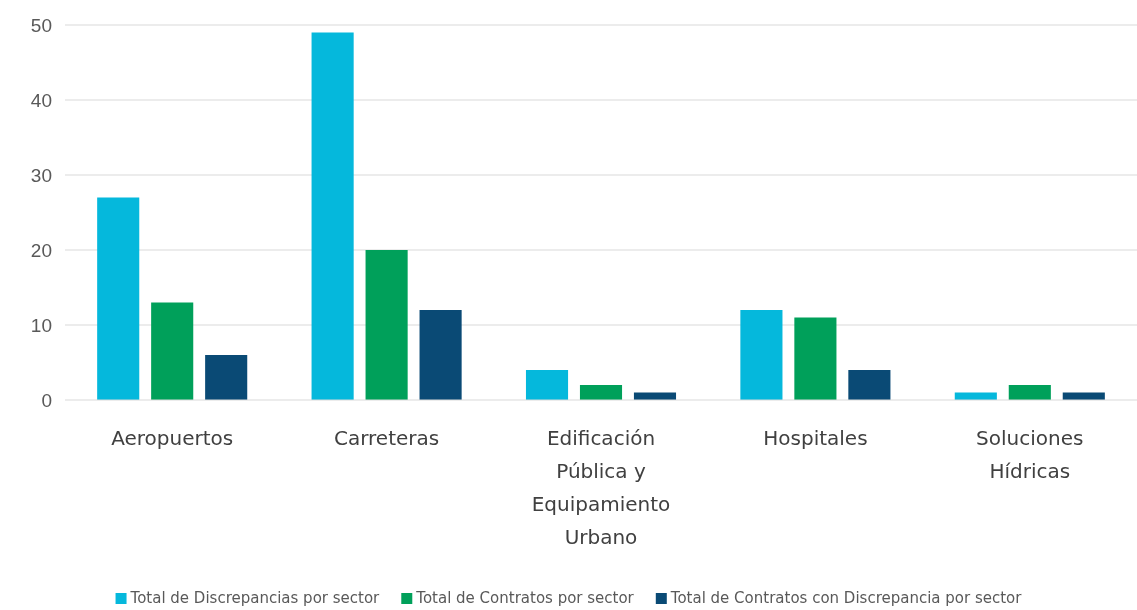 This screenshot has width=1137, height=610. What do you see at coordinates (846, 598) in the screenshot?
I see `legend-label: Total de Contratos con Discrepancia por sector` at bounding box center [846, 598].